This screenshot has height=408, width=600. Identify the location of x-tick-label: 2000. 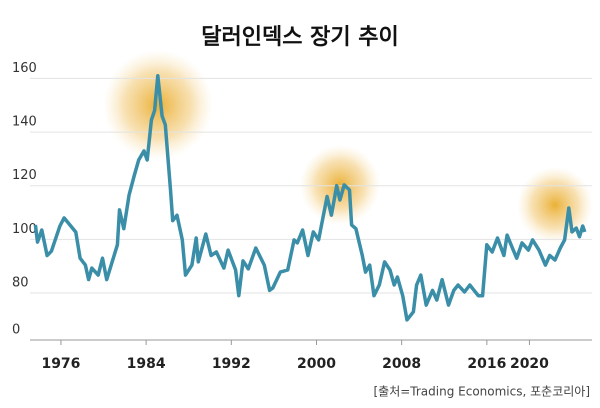
(316, 364).